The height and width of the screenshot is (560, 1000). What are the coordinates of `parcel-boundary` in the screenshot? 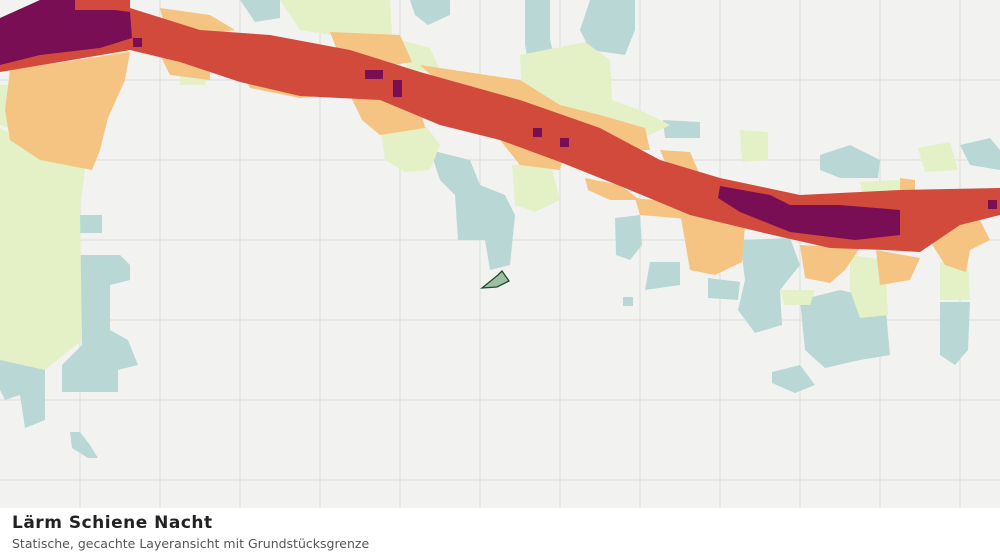 It's located at (495, 279).